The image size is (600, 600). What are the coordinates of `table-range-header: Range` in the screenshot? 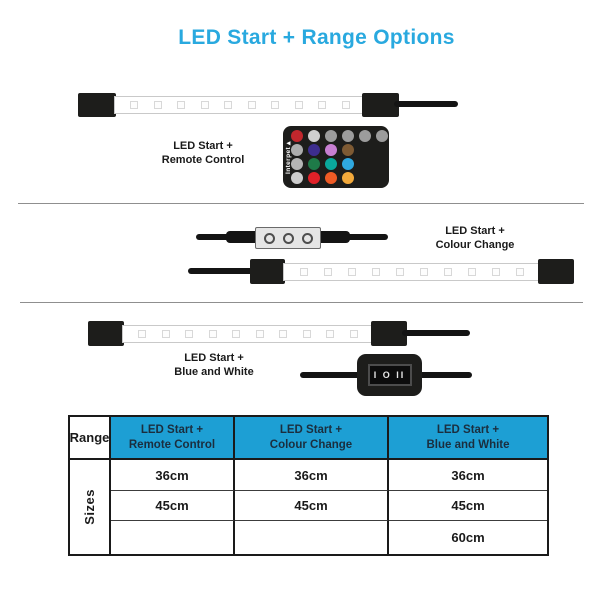 It's located at (90, 438).